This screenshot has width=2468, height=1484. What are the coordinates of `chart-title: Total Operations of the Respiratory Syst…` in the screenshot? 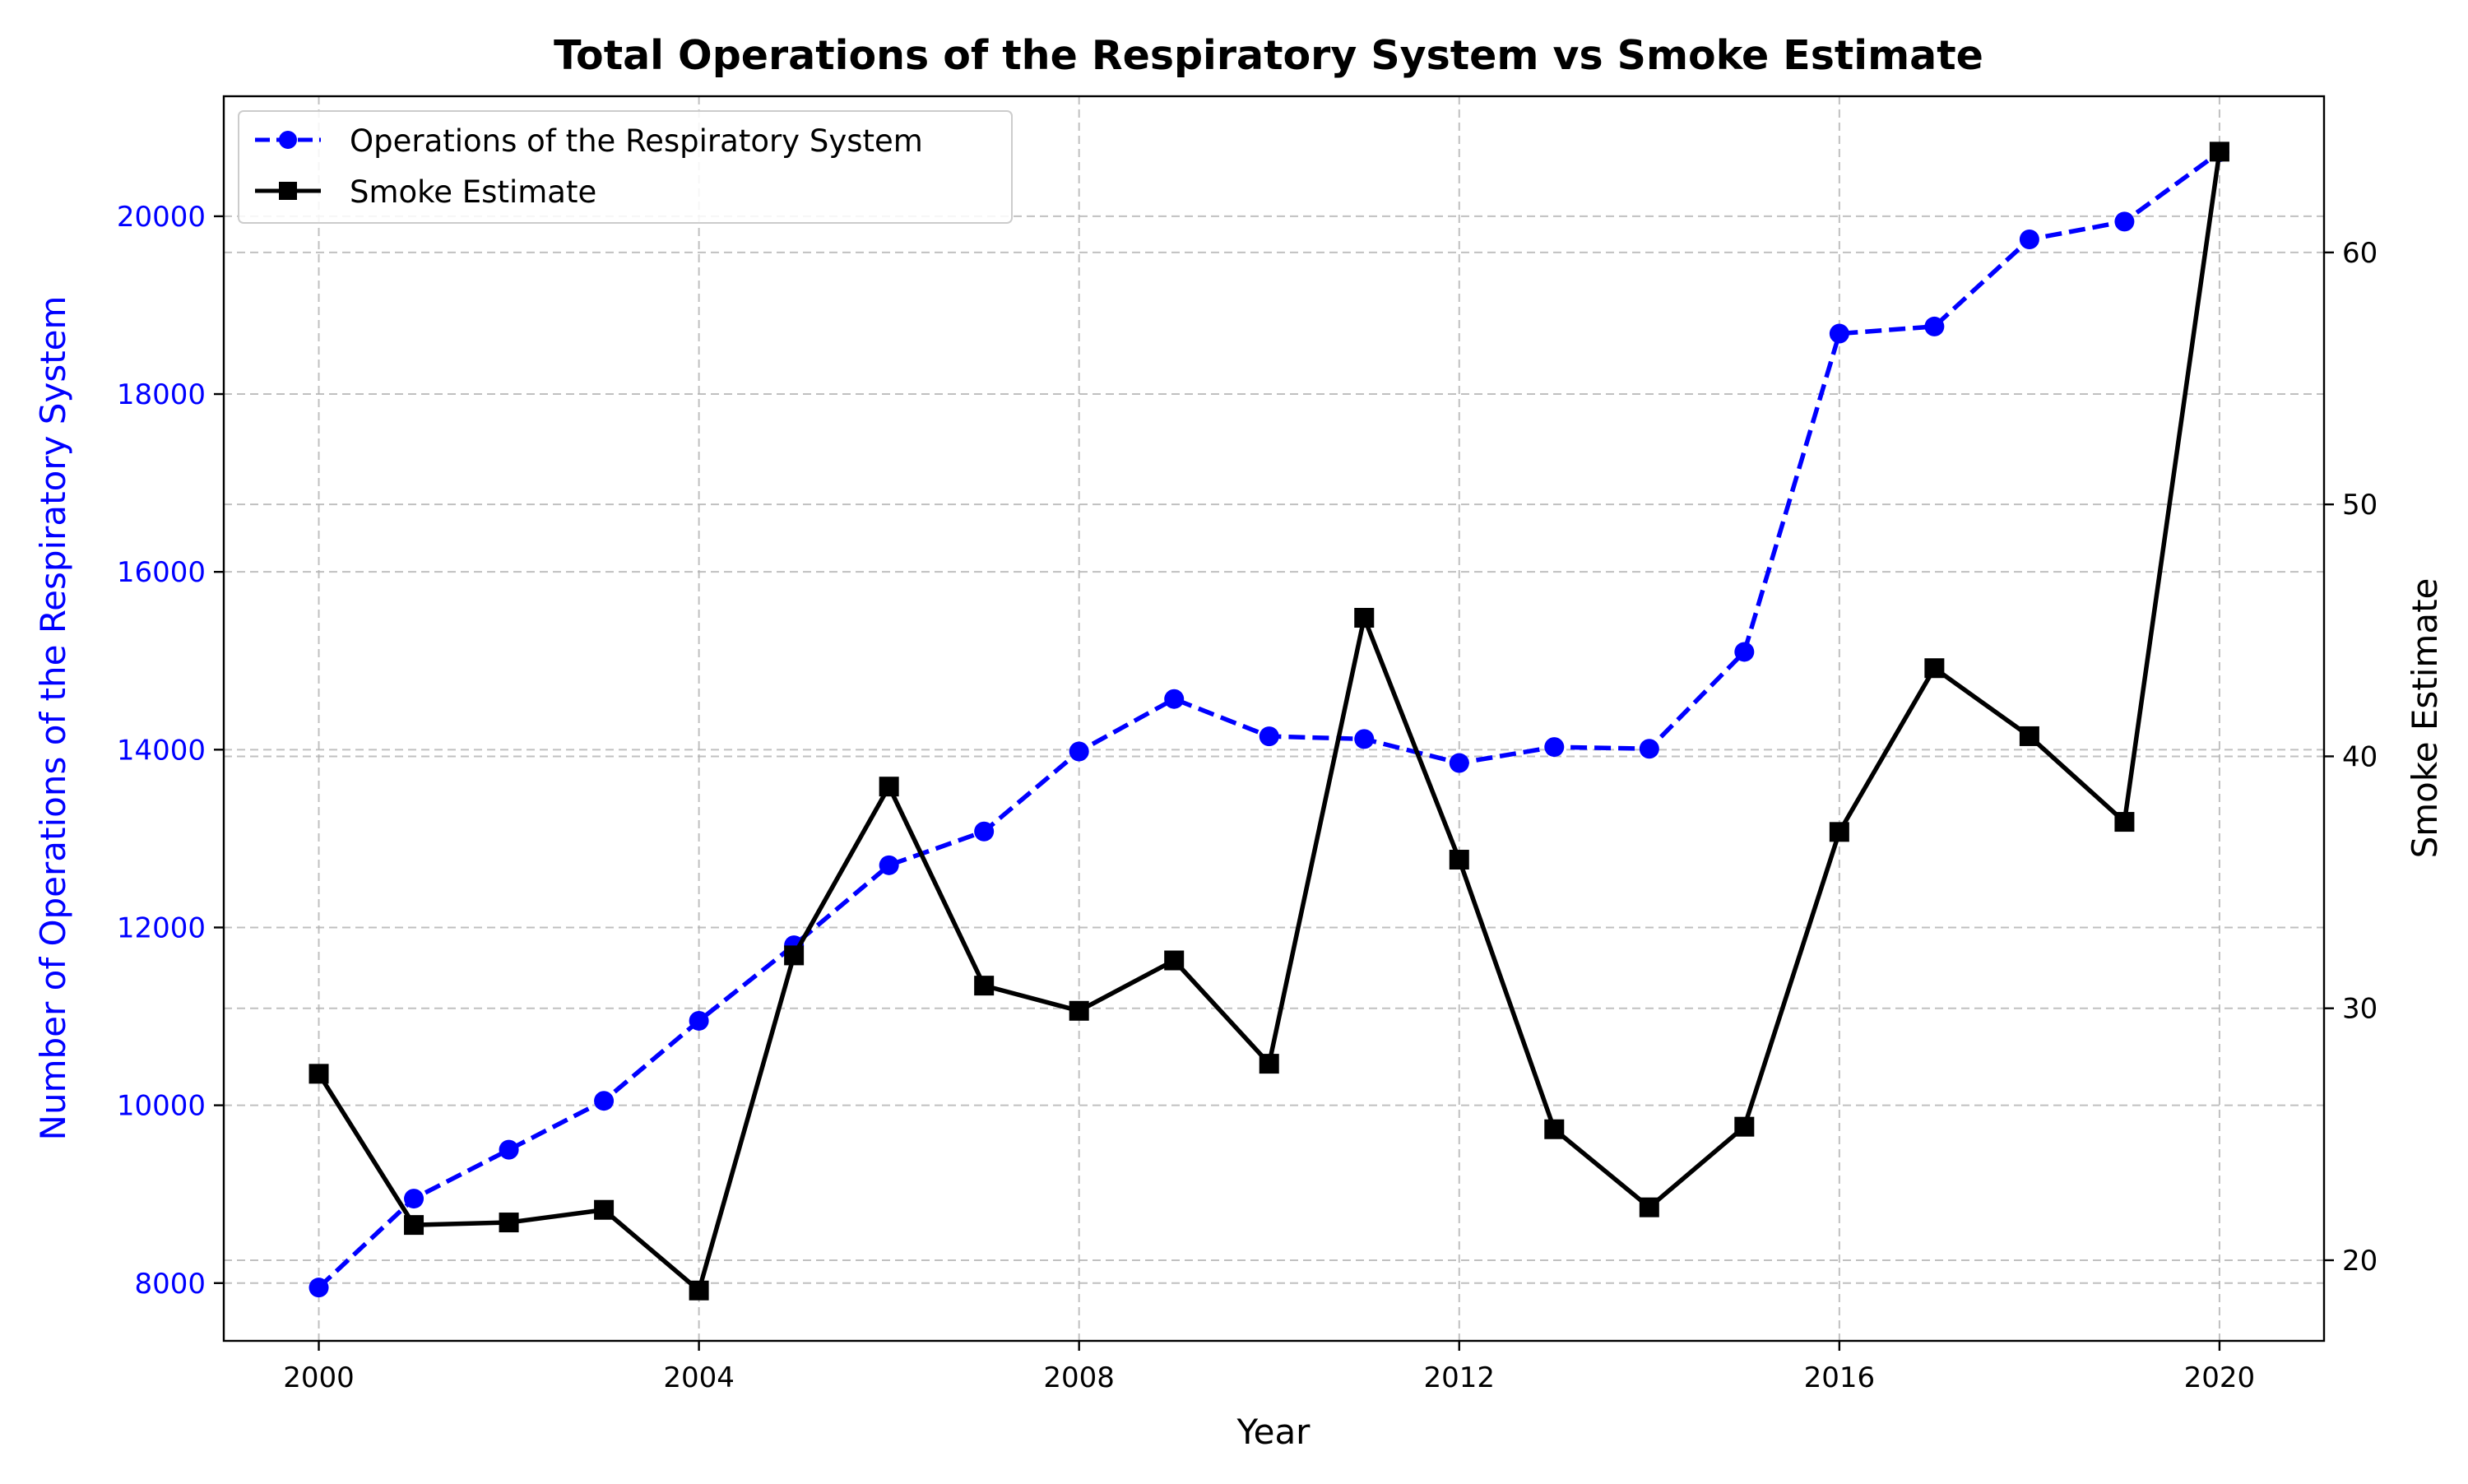 It's located at (1268, 56).